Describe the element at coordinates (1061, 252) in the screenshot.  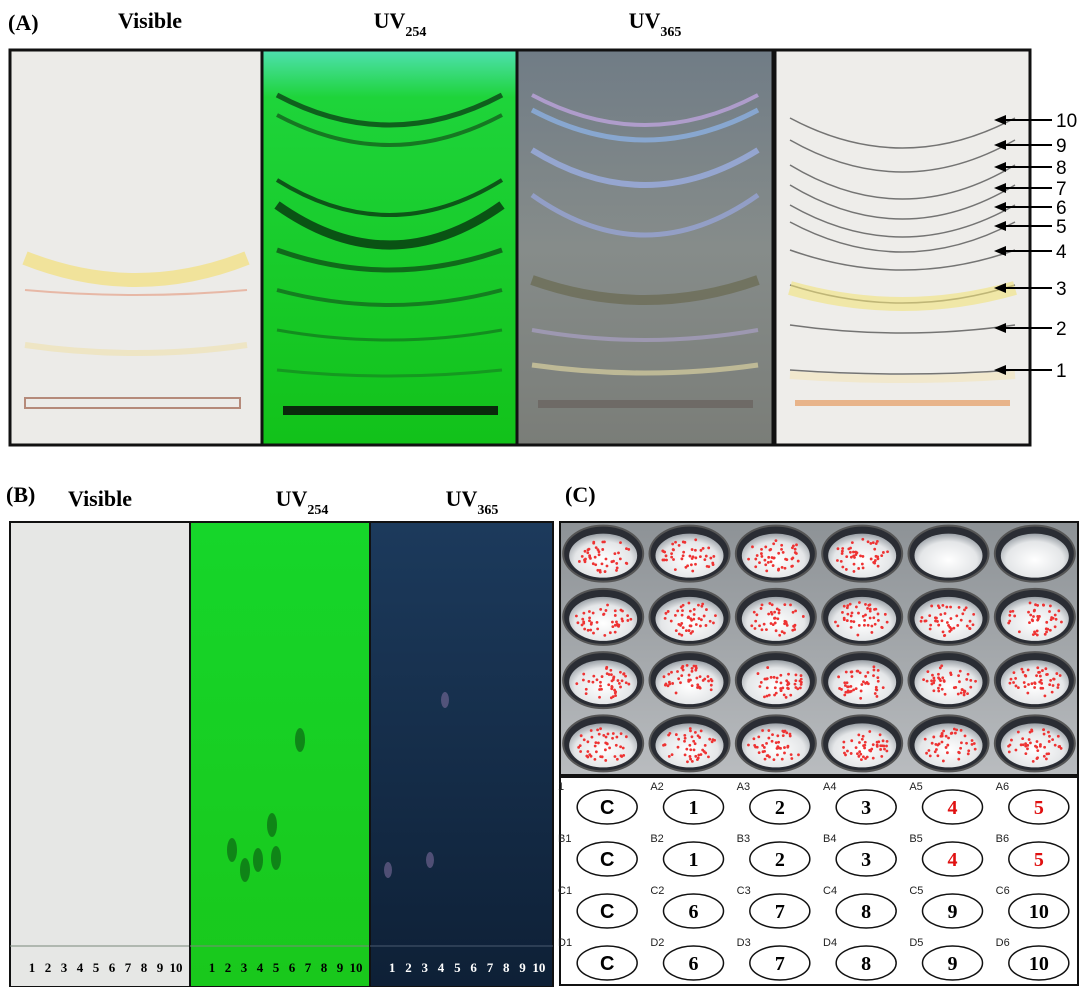
I see `fraction-number: 4` at that location.